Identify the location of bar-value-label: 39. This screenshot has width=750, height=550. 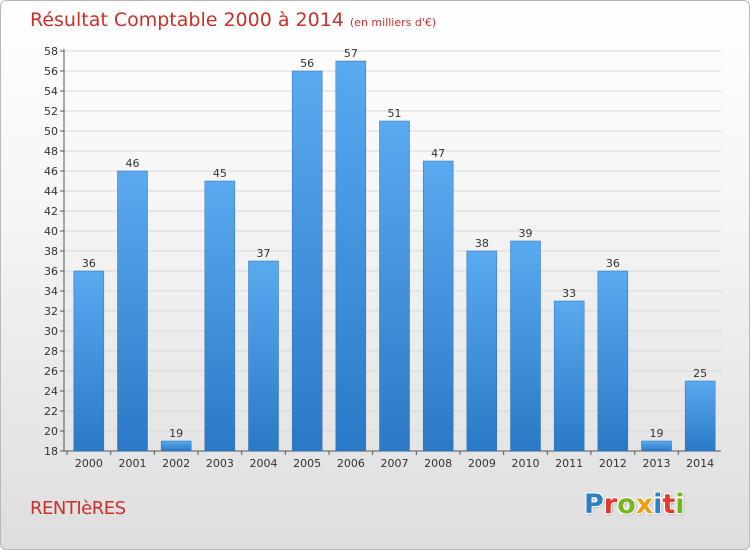
(526, 233).